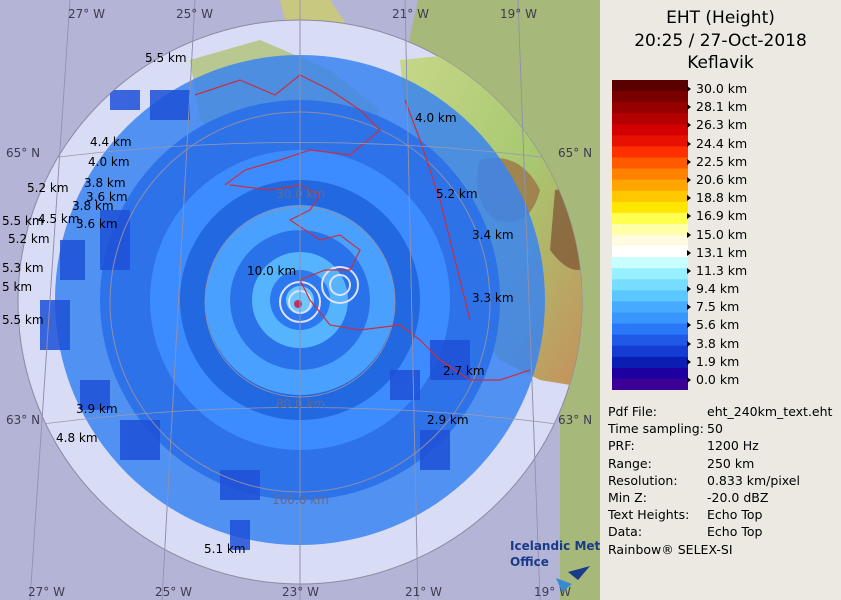 Image resolution: width=841 pixels, height=600 pixels. Describe the element at coordinates (410, 14) in the screenshot. I see `lon-label-21w-top: 21° W` at that location.